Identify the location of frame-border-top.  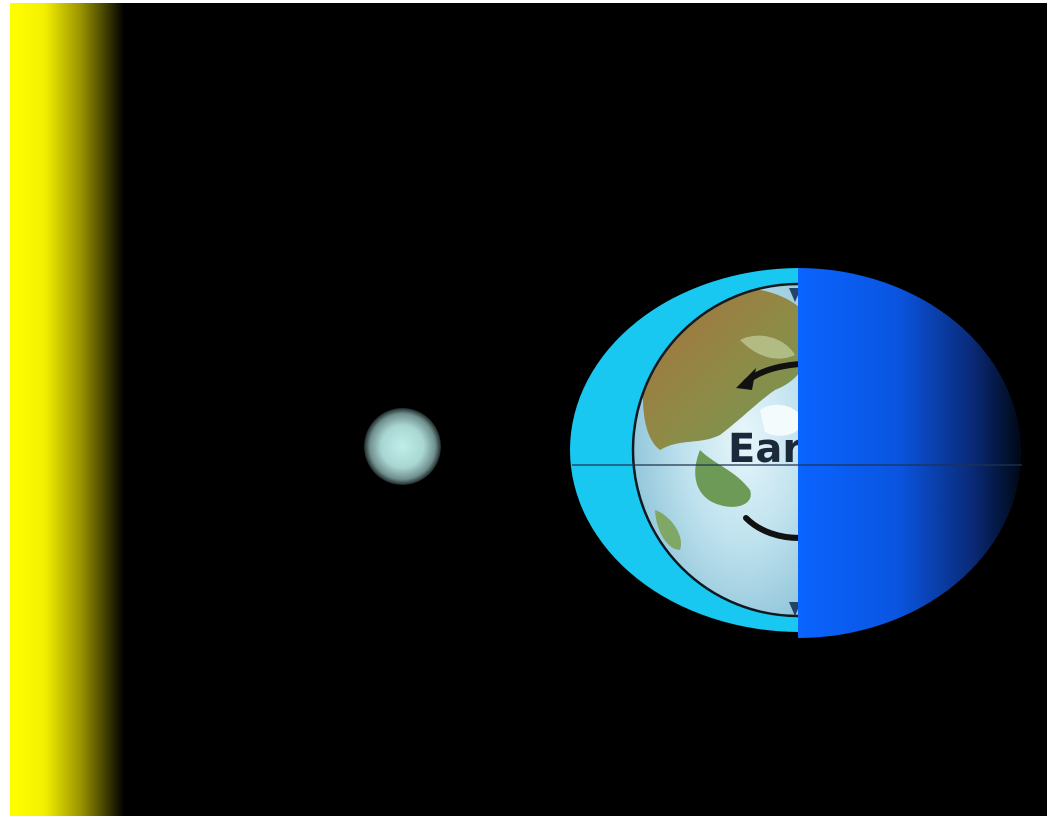
(523, 1).